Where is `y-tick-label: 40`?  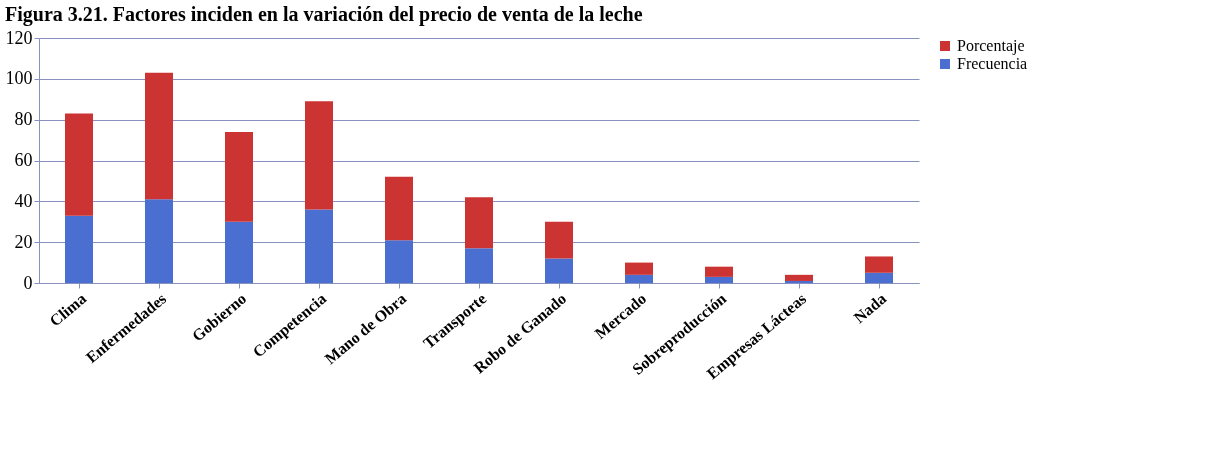
y-tick-label: 40 is located at coordinates (23, 200).